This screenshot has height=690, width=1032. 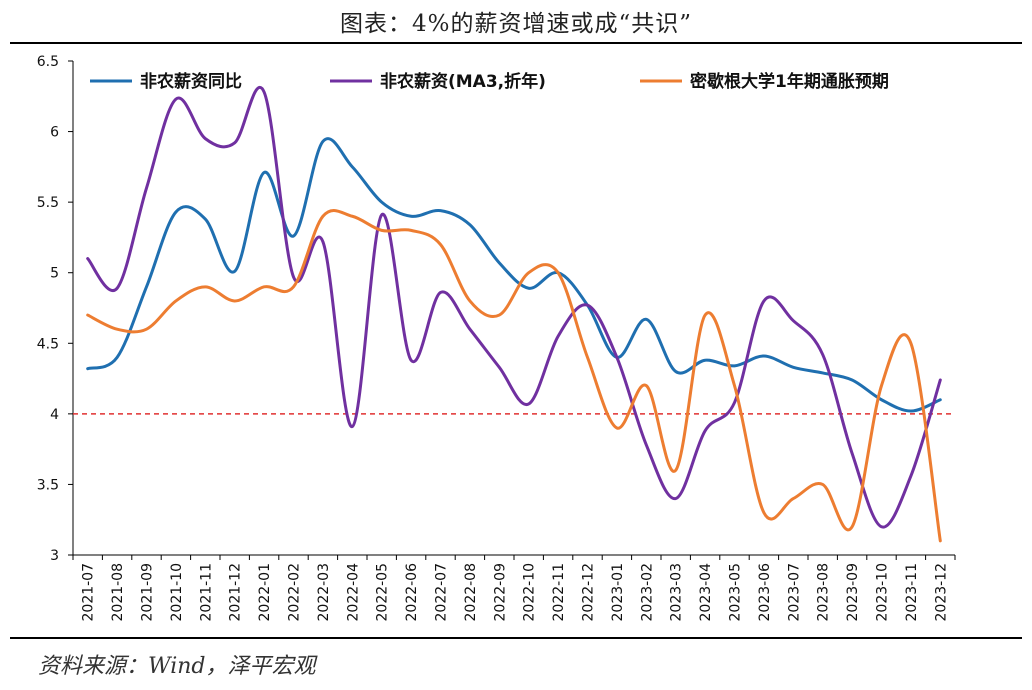 I want to click on x-tick-label: 2023-01, so click(x=618, y=592).